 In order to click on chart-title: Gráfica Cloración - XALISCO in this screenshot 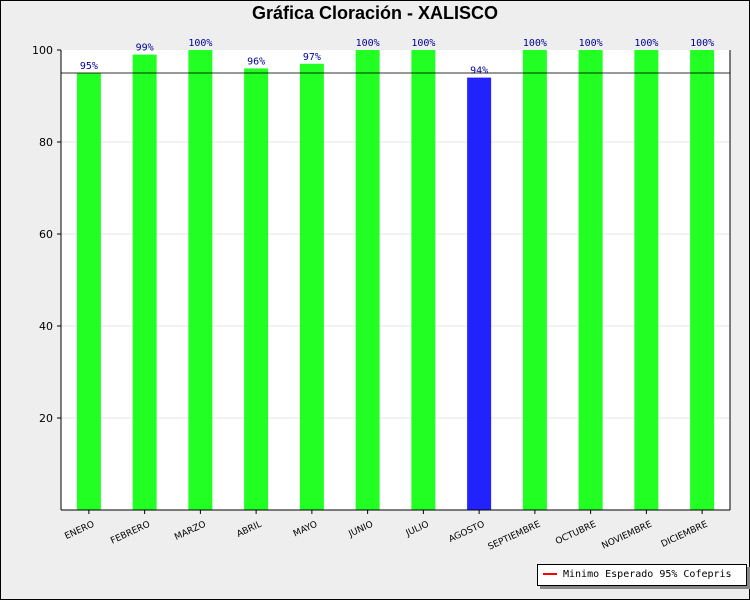, I will do `click(375, 13)`.